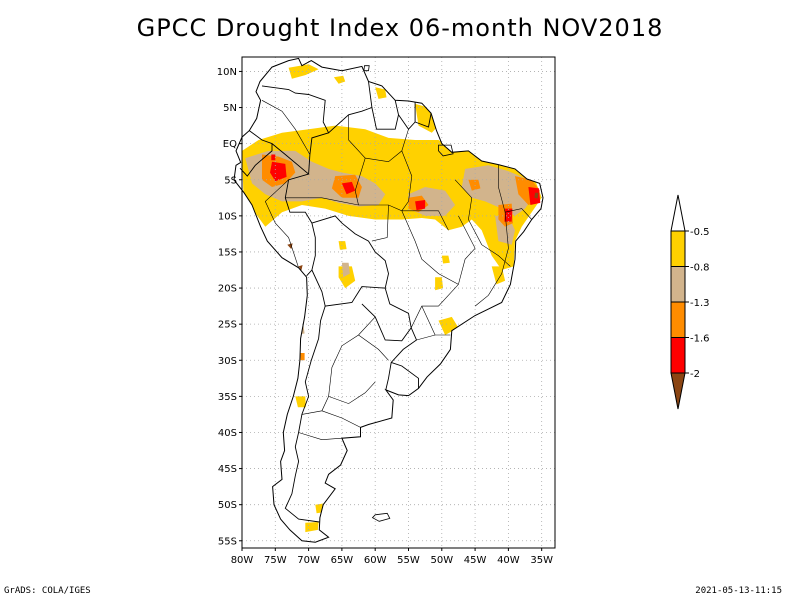  Describe the element at coordinates (508, 560) in the screenshot. I see `lon-tick-label: 40W` at that location.